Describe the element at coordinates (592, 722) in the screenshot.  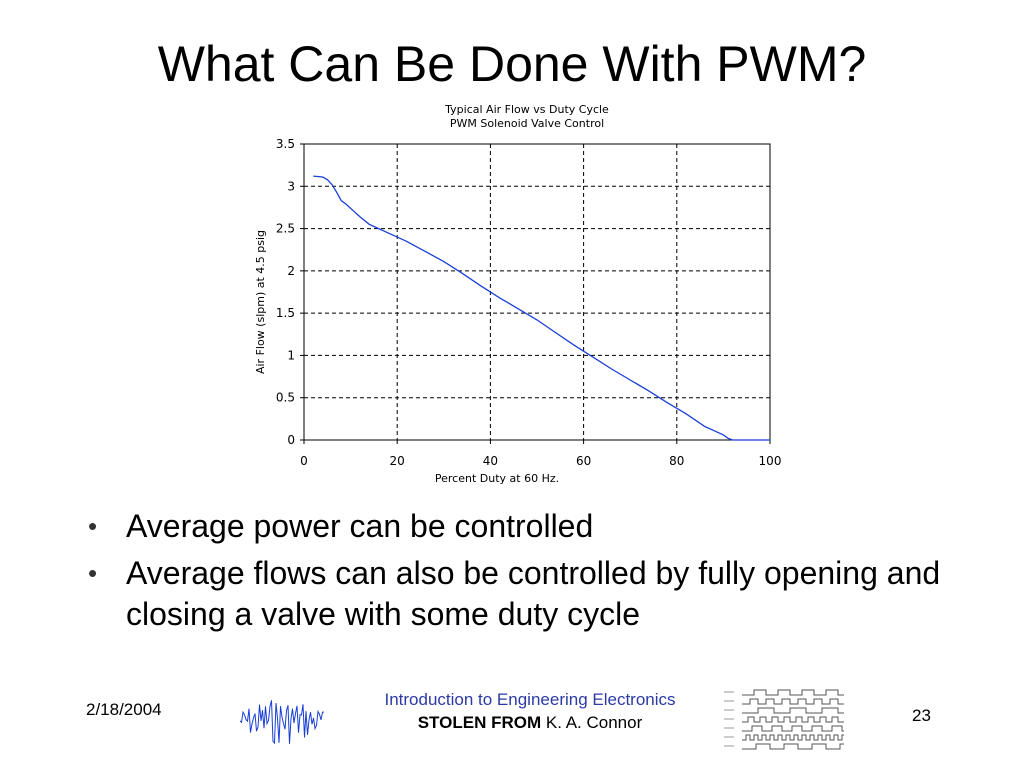
I see `footer-credit-name: K. A. Connor` at that location.